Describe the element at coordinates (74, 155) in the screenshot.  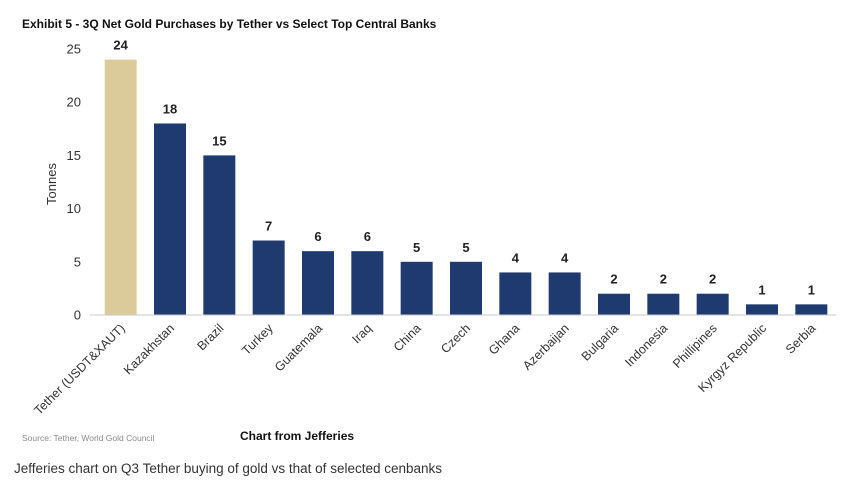
I see `y-tick-label: 15` at that location.